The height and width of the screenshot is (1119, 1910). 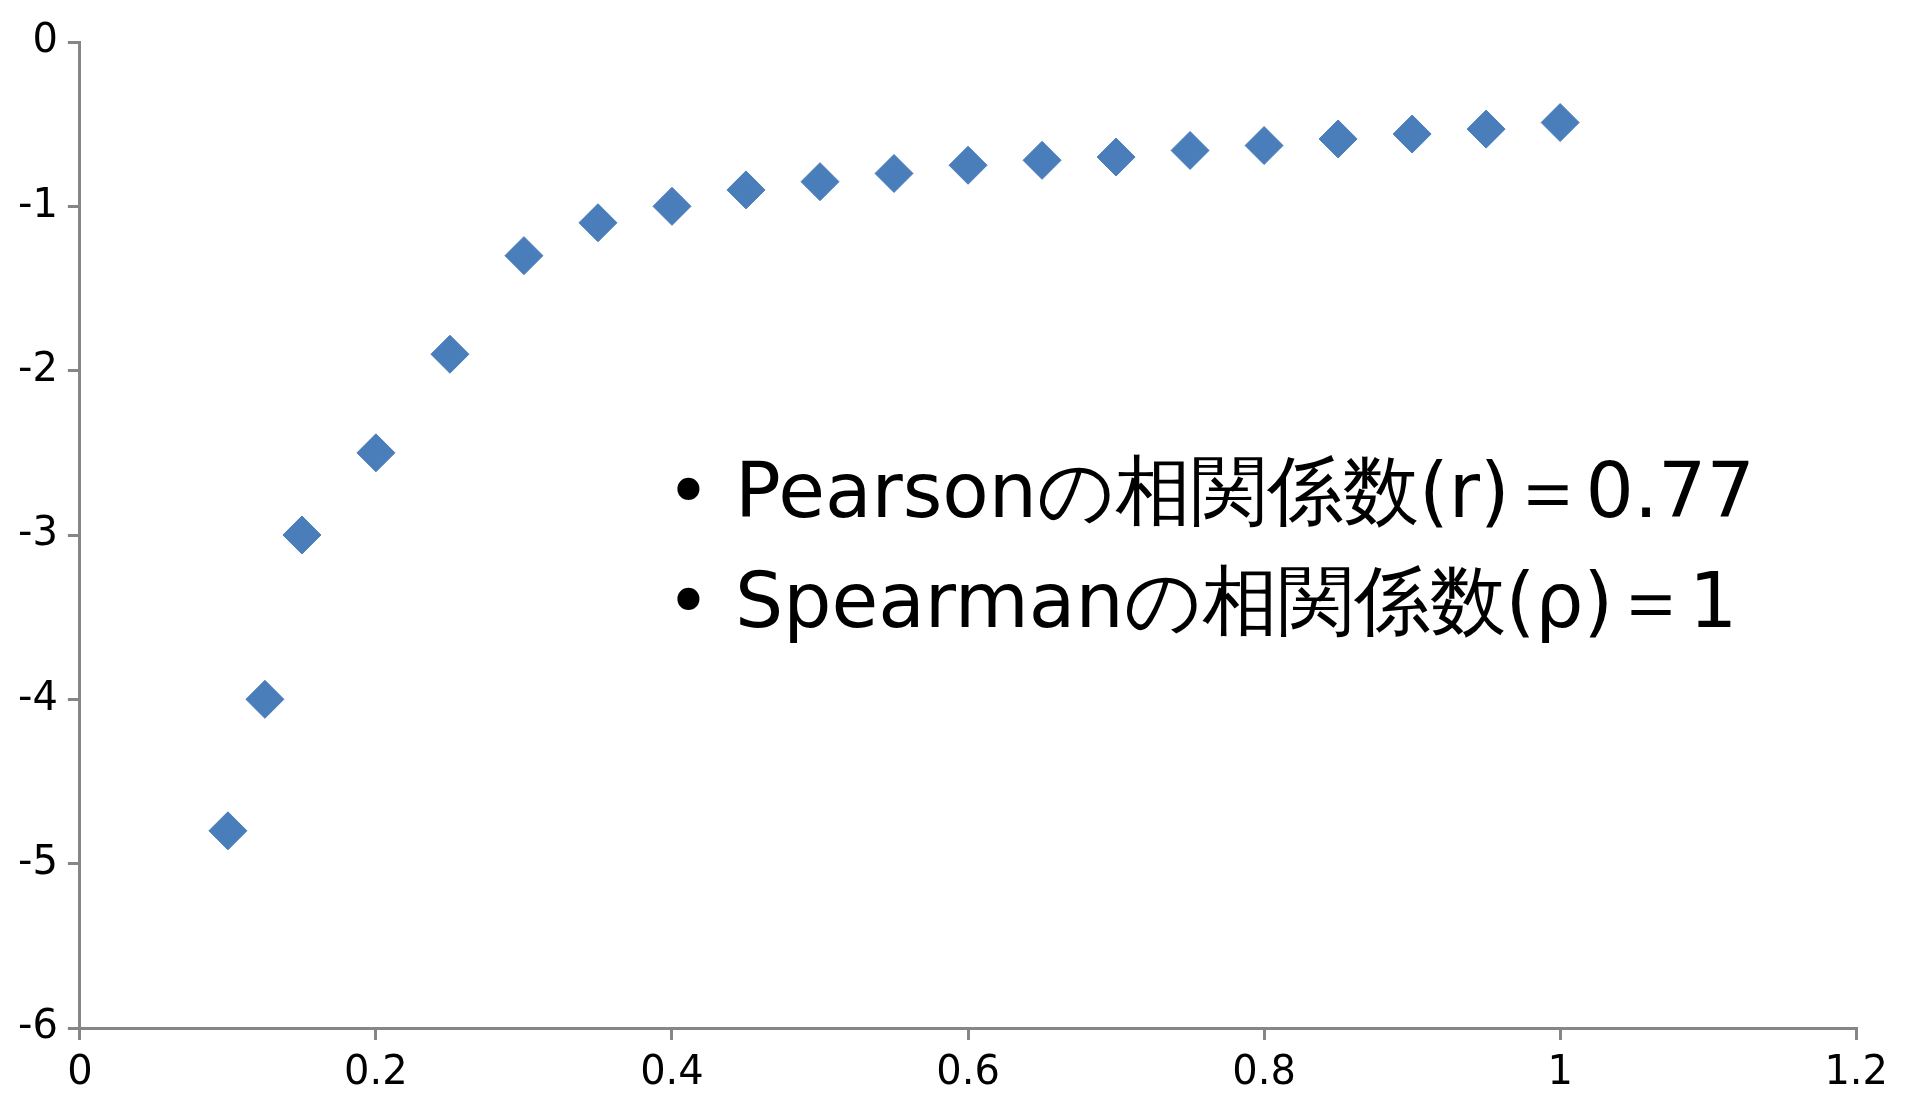 I want to click on y-tick-label: -1, so click(x=37, y=202).